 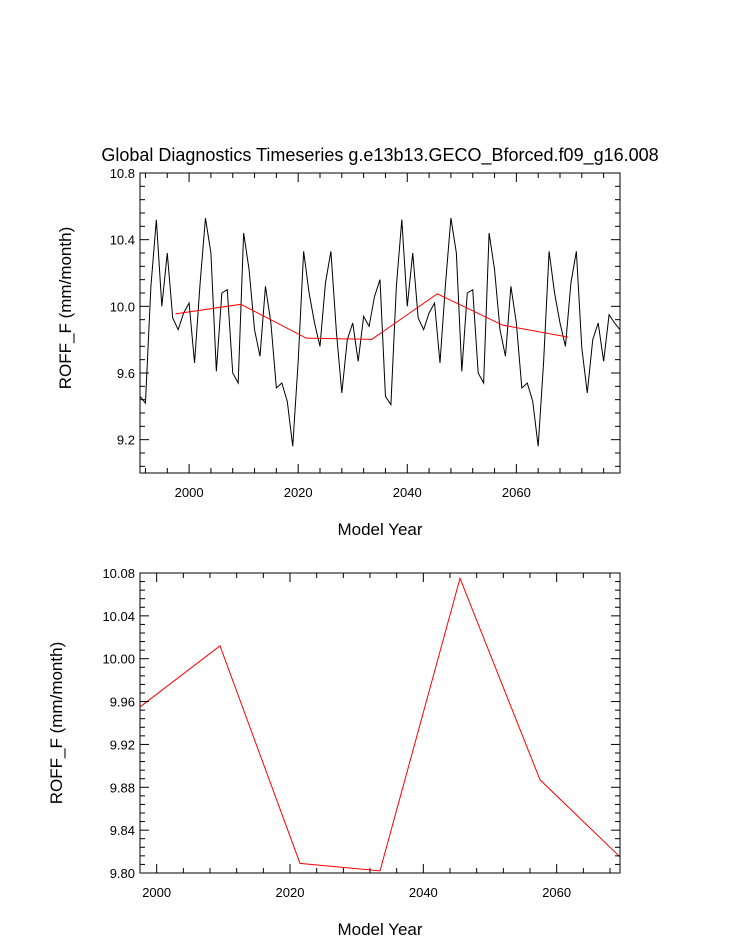 What do you see at coordinates (126, 440) in the screenshot?
I see `y-tick-label: 9.2` at bounding box center [126, 440].